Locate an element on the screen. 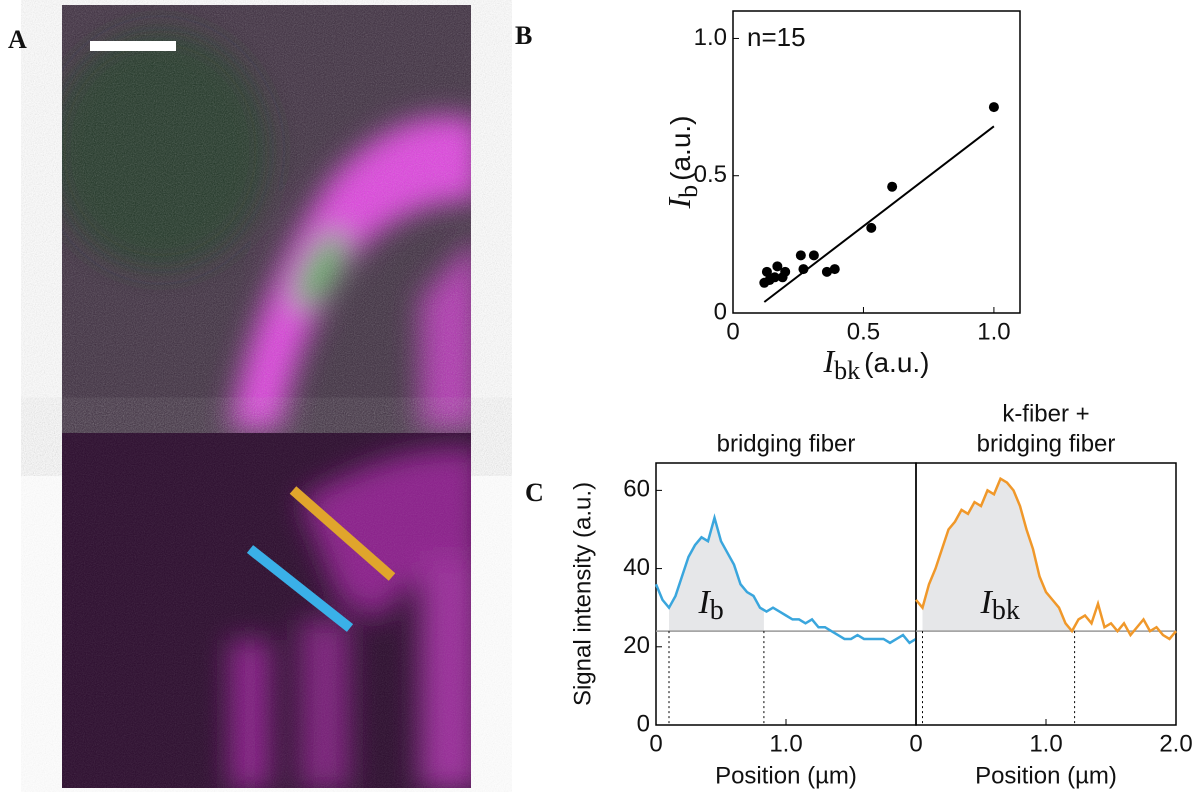 This screenshot has width=1201, height=792. axis-label: Ib (a.u.) is located at coordinates (682, 162).